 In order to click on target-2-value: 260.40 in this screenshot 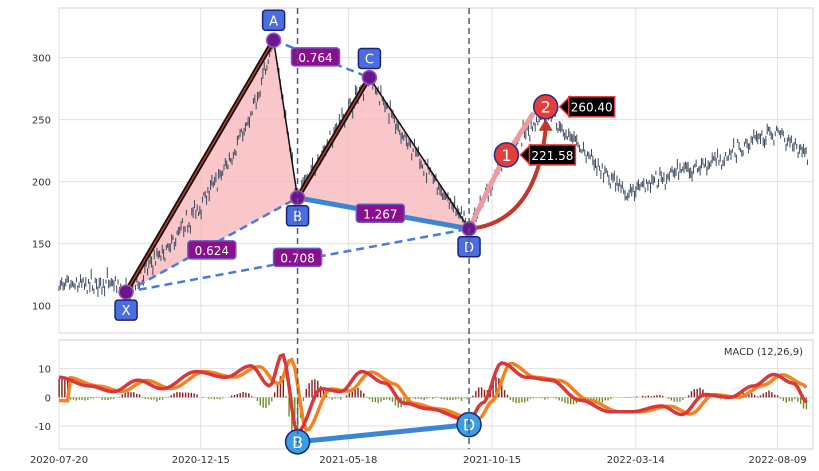, I will do `click(592, 108)`.